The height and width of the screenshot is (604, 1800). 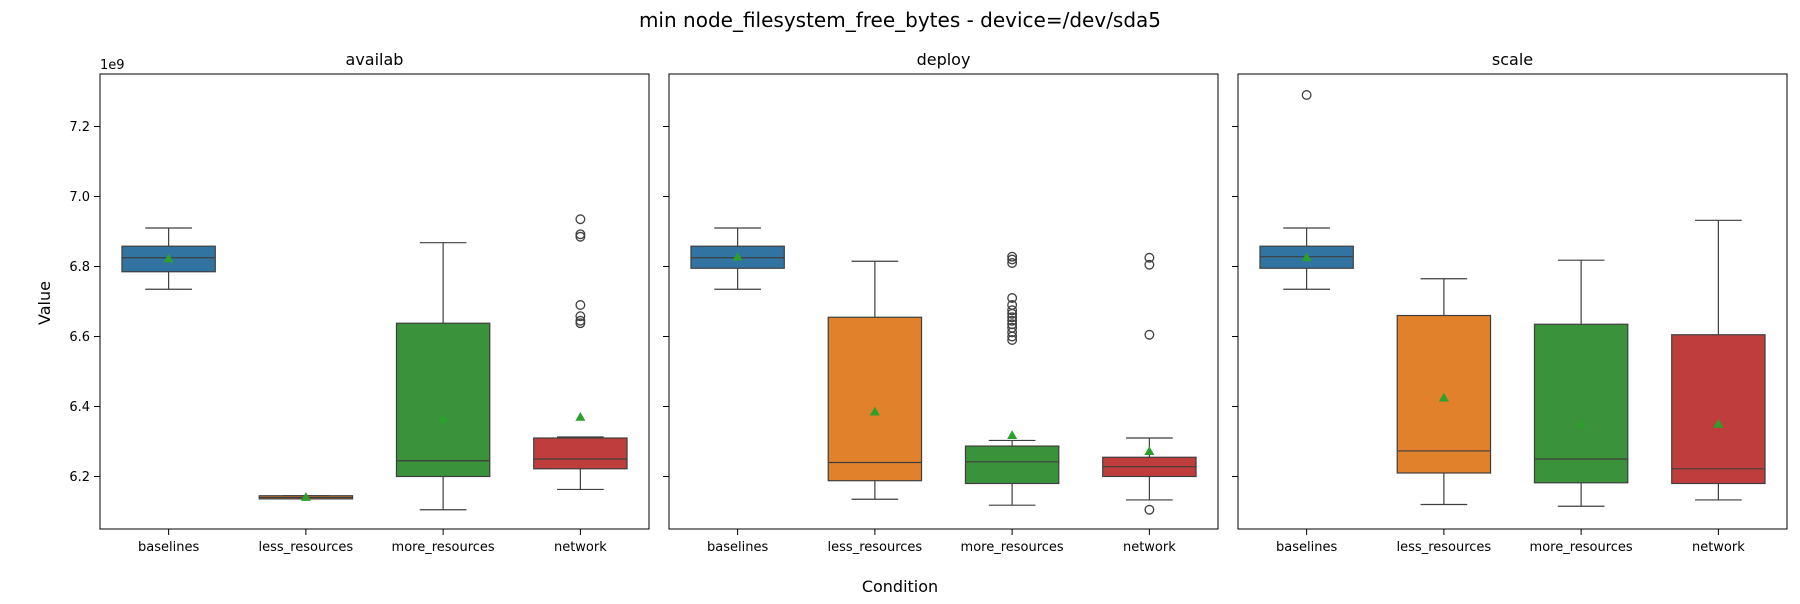 I want to click on panel-title: availab, so click(x=375, y=59).